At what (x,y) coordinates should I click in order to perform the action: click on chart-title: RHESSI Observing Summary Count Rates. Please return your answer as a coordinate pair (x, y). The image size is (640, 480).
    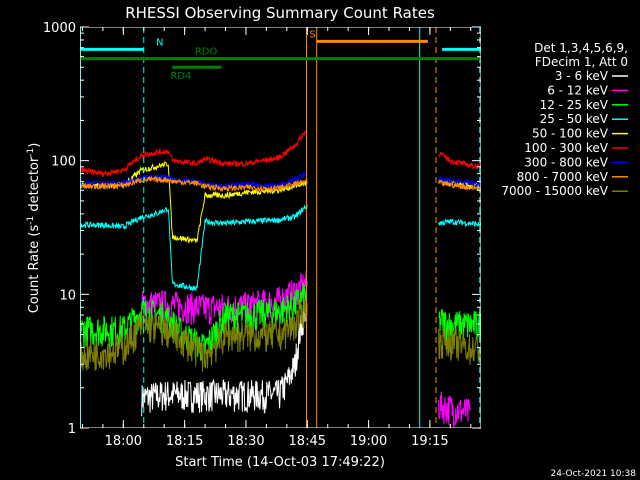
    Looking at the image, I should click on (280, 13).